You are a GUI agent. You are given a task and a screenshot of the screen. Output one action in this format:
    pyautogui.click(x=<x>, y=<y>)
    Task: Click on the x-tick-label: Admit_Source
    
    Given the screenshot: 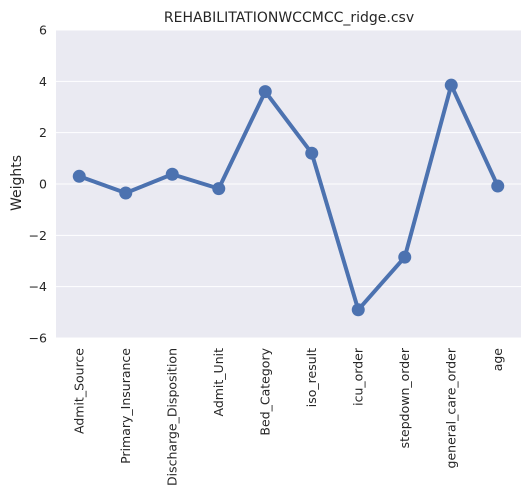 What is the action you would take?
    pyautogui.click(x=78, y=391)
    